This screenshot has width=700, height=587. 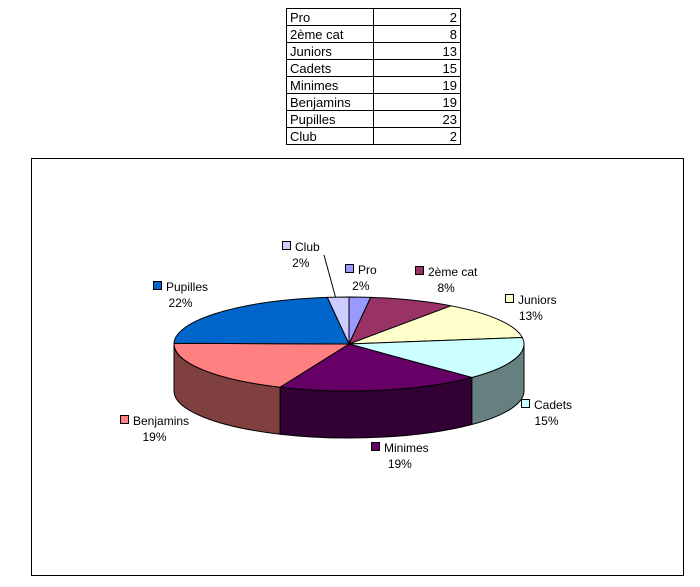 What do you see at coordinates (301, 255) in the screenshot?
I see `data-label-club: Club 2%` at bounding box center [301, 255].